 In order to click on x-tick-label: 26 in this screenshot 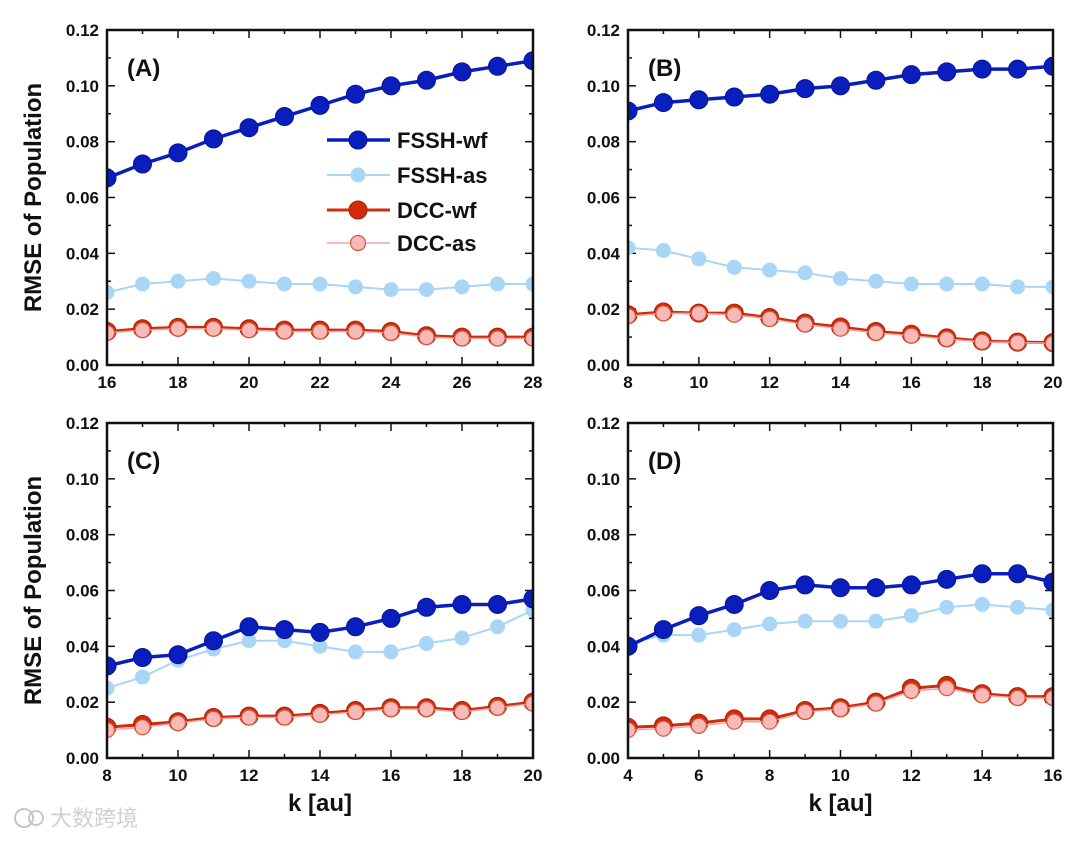, I will do `click(462, 382)`.